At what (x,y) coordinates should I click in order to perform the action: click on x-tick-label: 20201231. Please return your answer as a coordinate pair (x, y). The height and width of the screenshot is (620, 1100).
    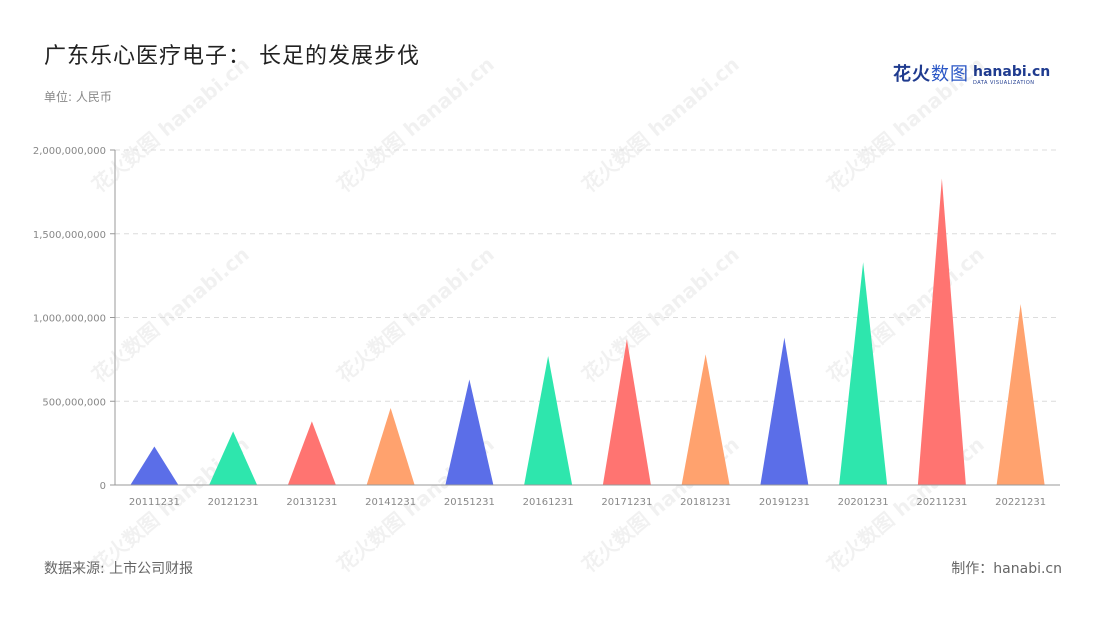
    Looking at the image, I should click on (863, 502).